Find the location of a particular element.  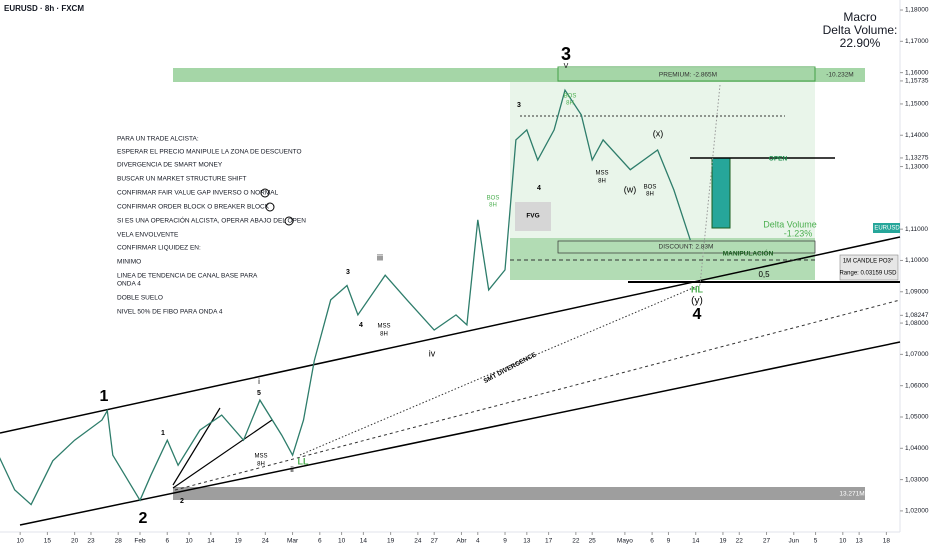

x-tick-label: Mayo is located at coordinates (625, 541).